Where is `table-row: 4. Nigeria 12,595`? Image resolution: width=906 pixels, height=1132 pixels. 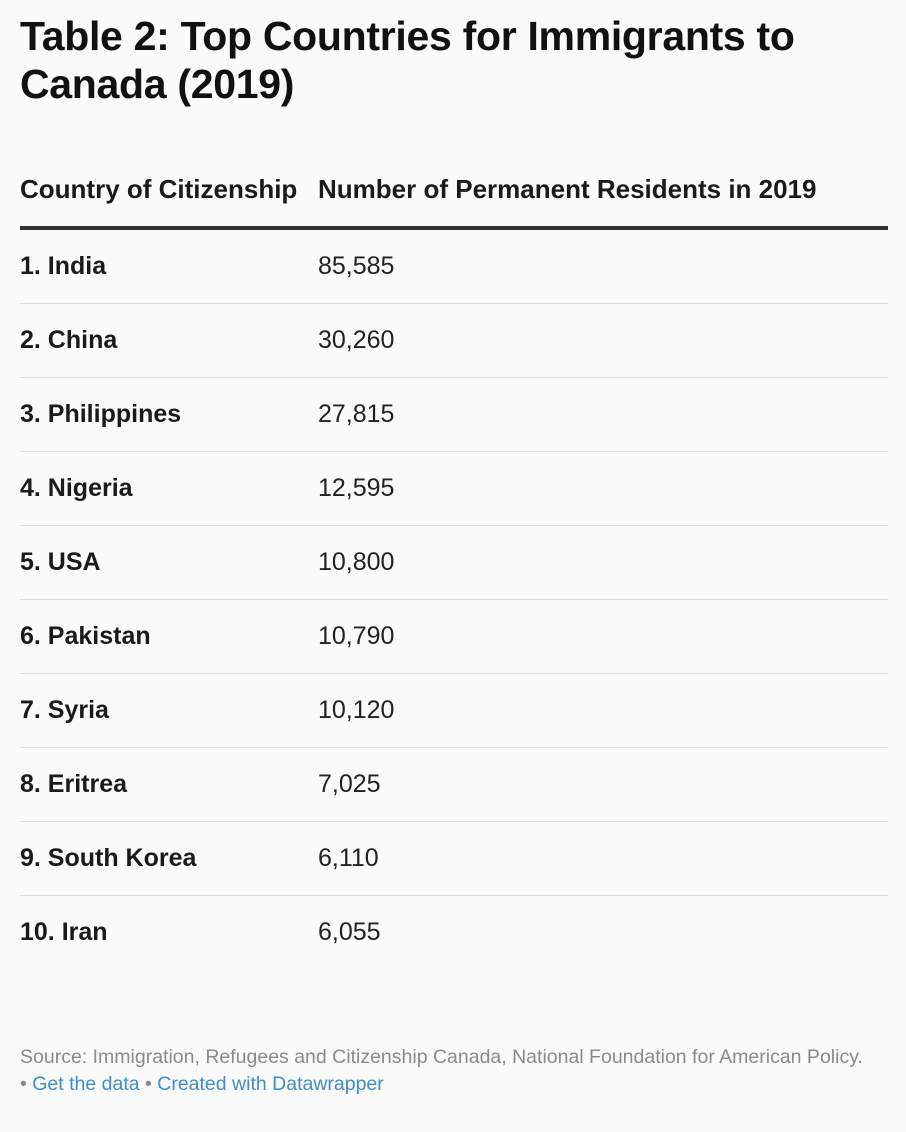 table-row: 4. Nigeria 12,595 is located at coordinates (454, 488).